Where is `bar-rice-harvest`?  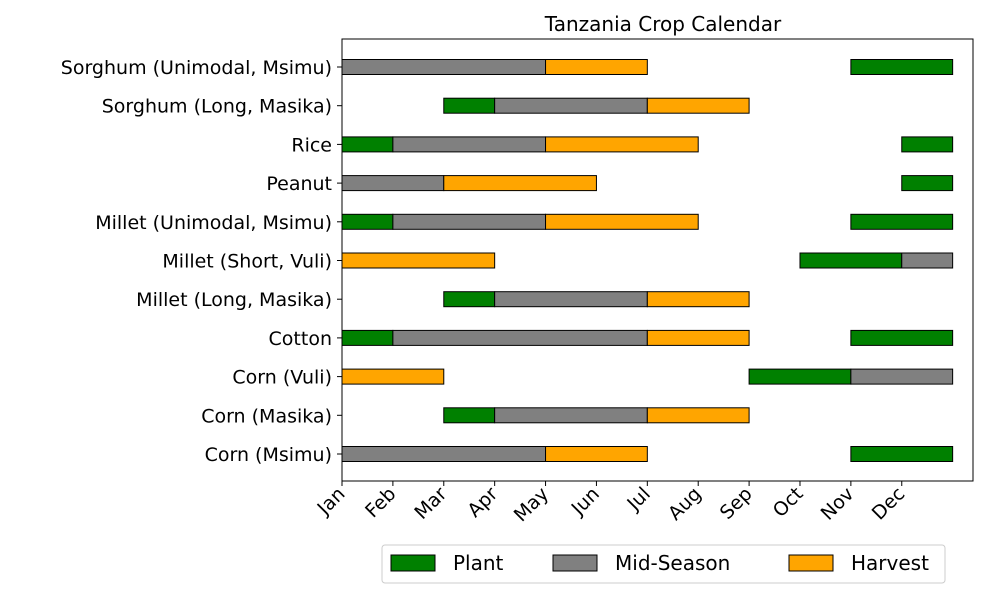
bar-rice-harvest is located at coordinates (622, 144).